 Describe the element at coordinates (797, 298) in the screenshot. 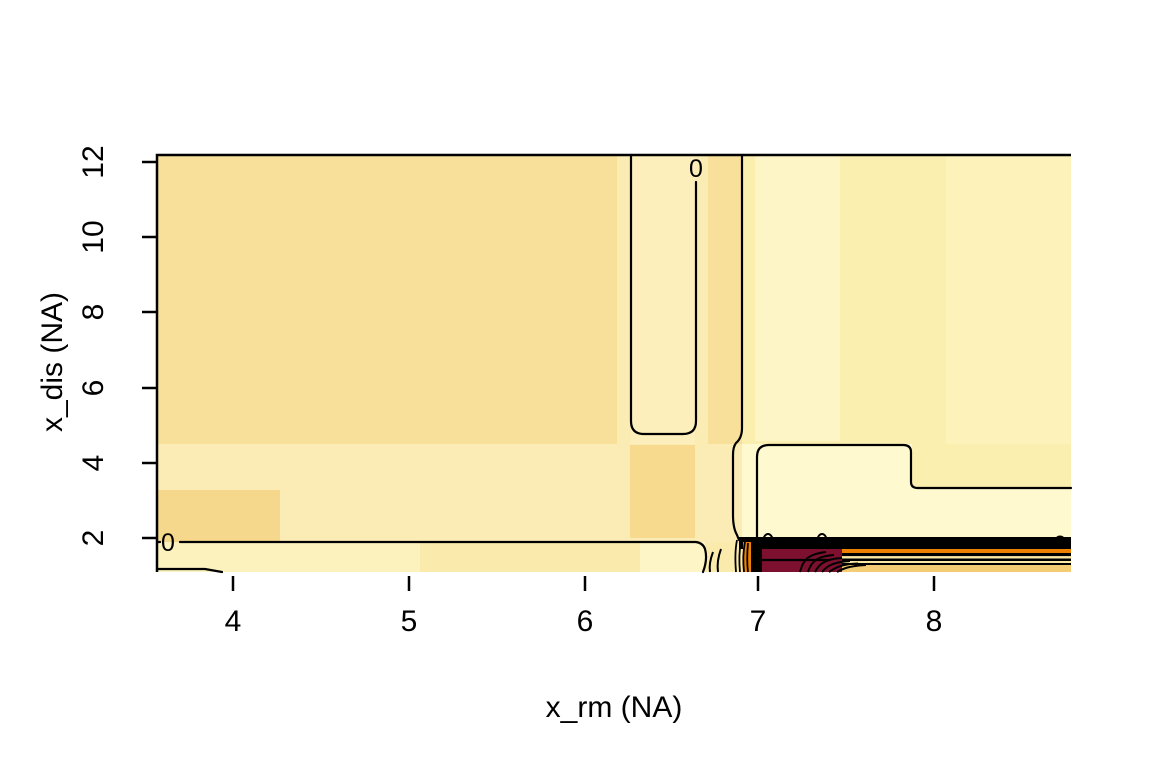

I see `region-right-pale-strip` at that location.